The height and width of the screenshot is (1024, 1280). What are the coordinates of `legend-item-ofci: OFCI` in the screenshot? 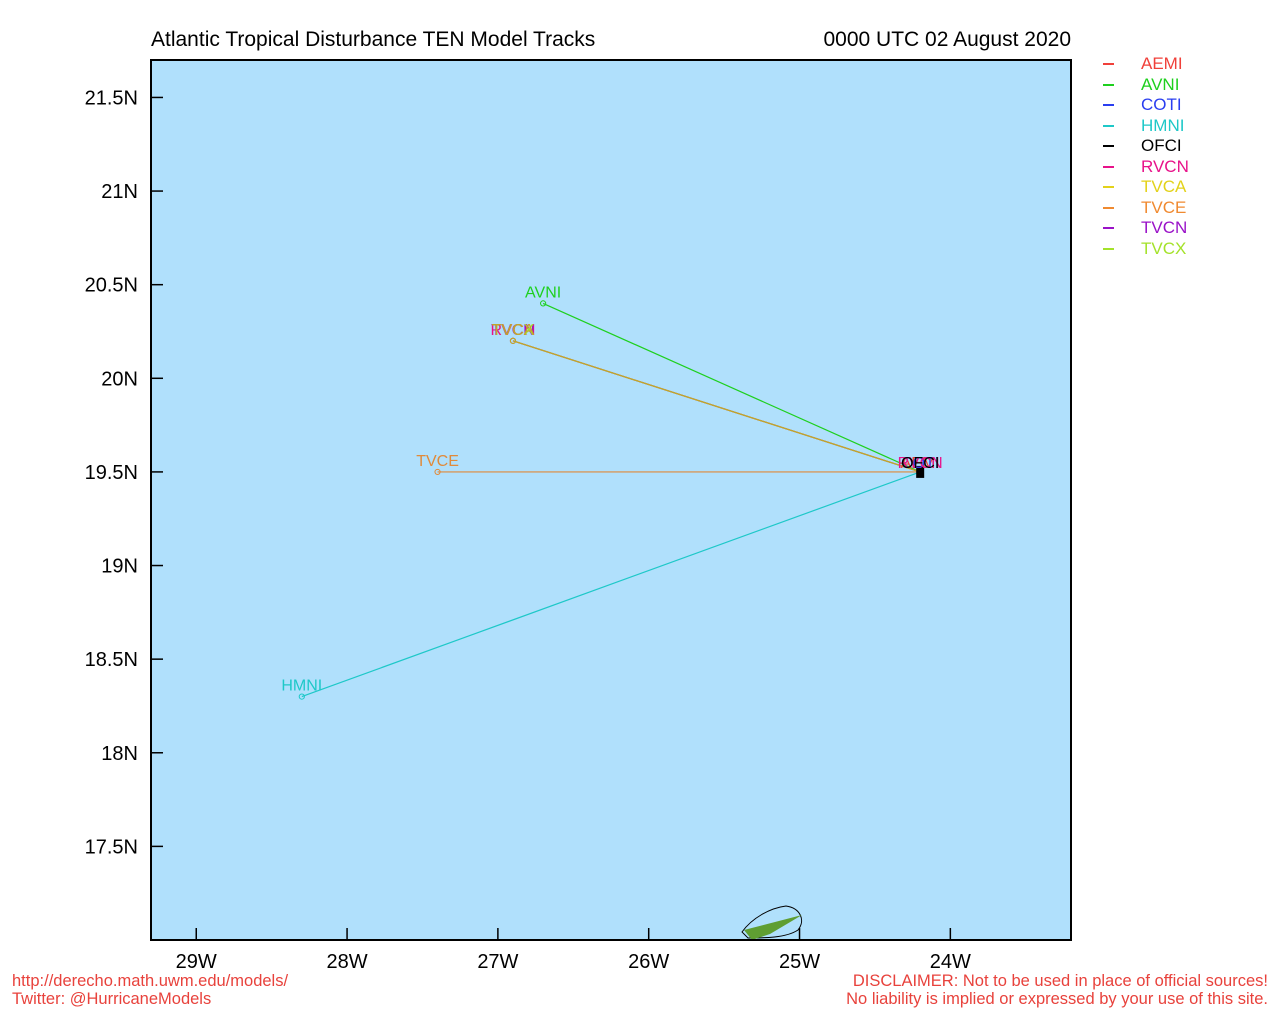 It's located at (1146, 146).